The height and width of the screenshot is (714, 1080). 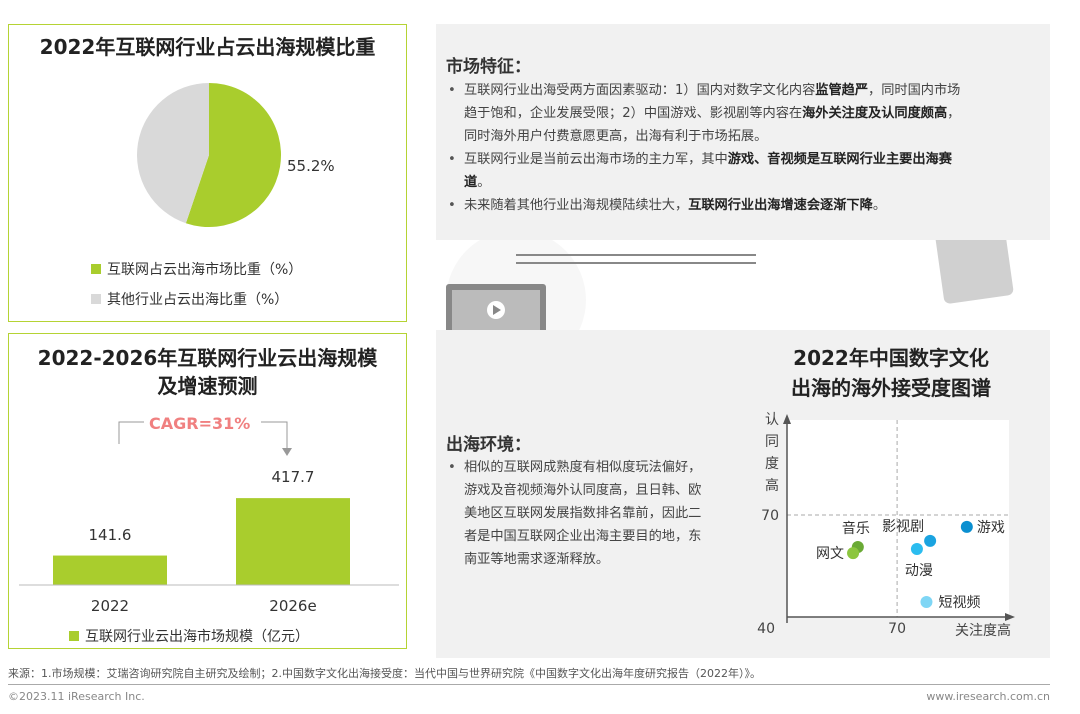 I want to click on phone-icon, so click(x=970, y=272).